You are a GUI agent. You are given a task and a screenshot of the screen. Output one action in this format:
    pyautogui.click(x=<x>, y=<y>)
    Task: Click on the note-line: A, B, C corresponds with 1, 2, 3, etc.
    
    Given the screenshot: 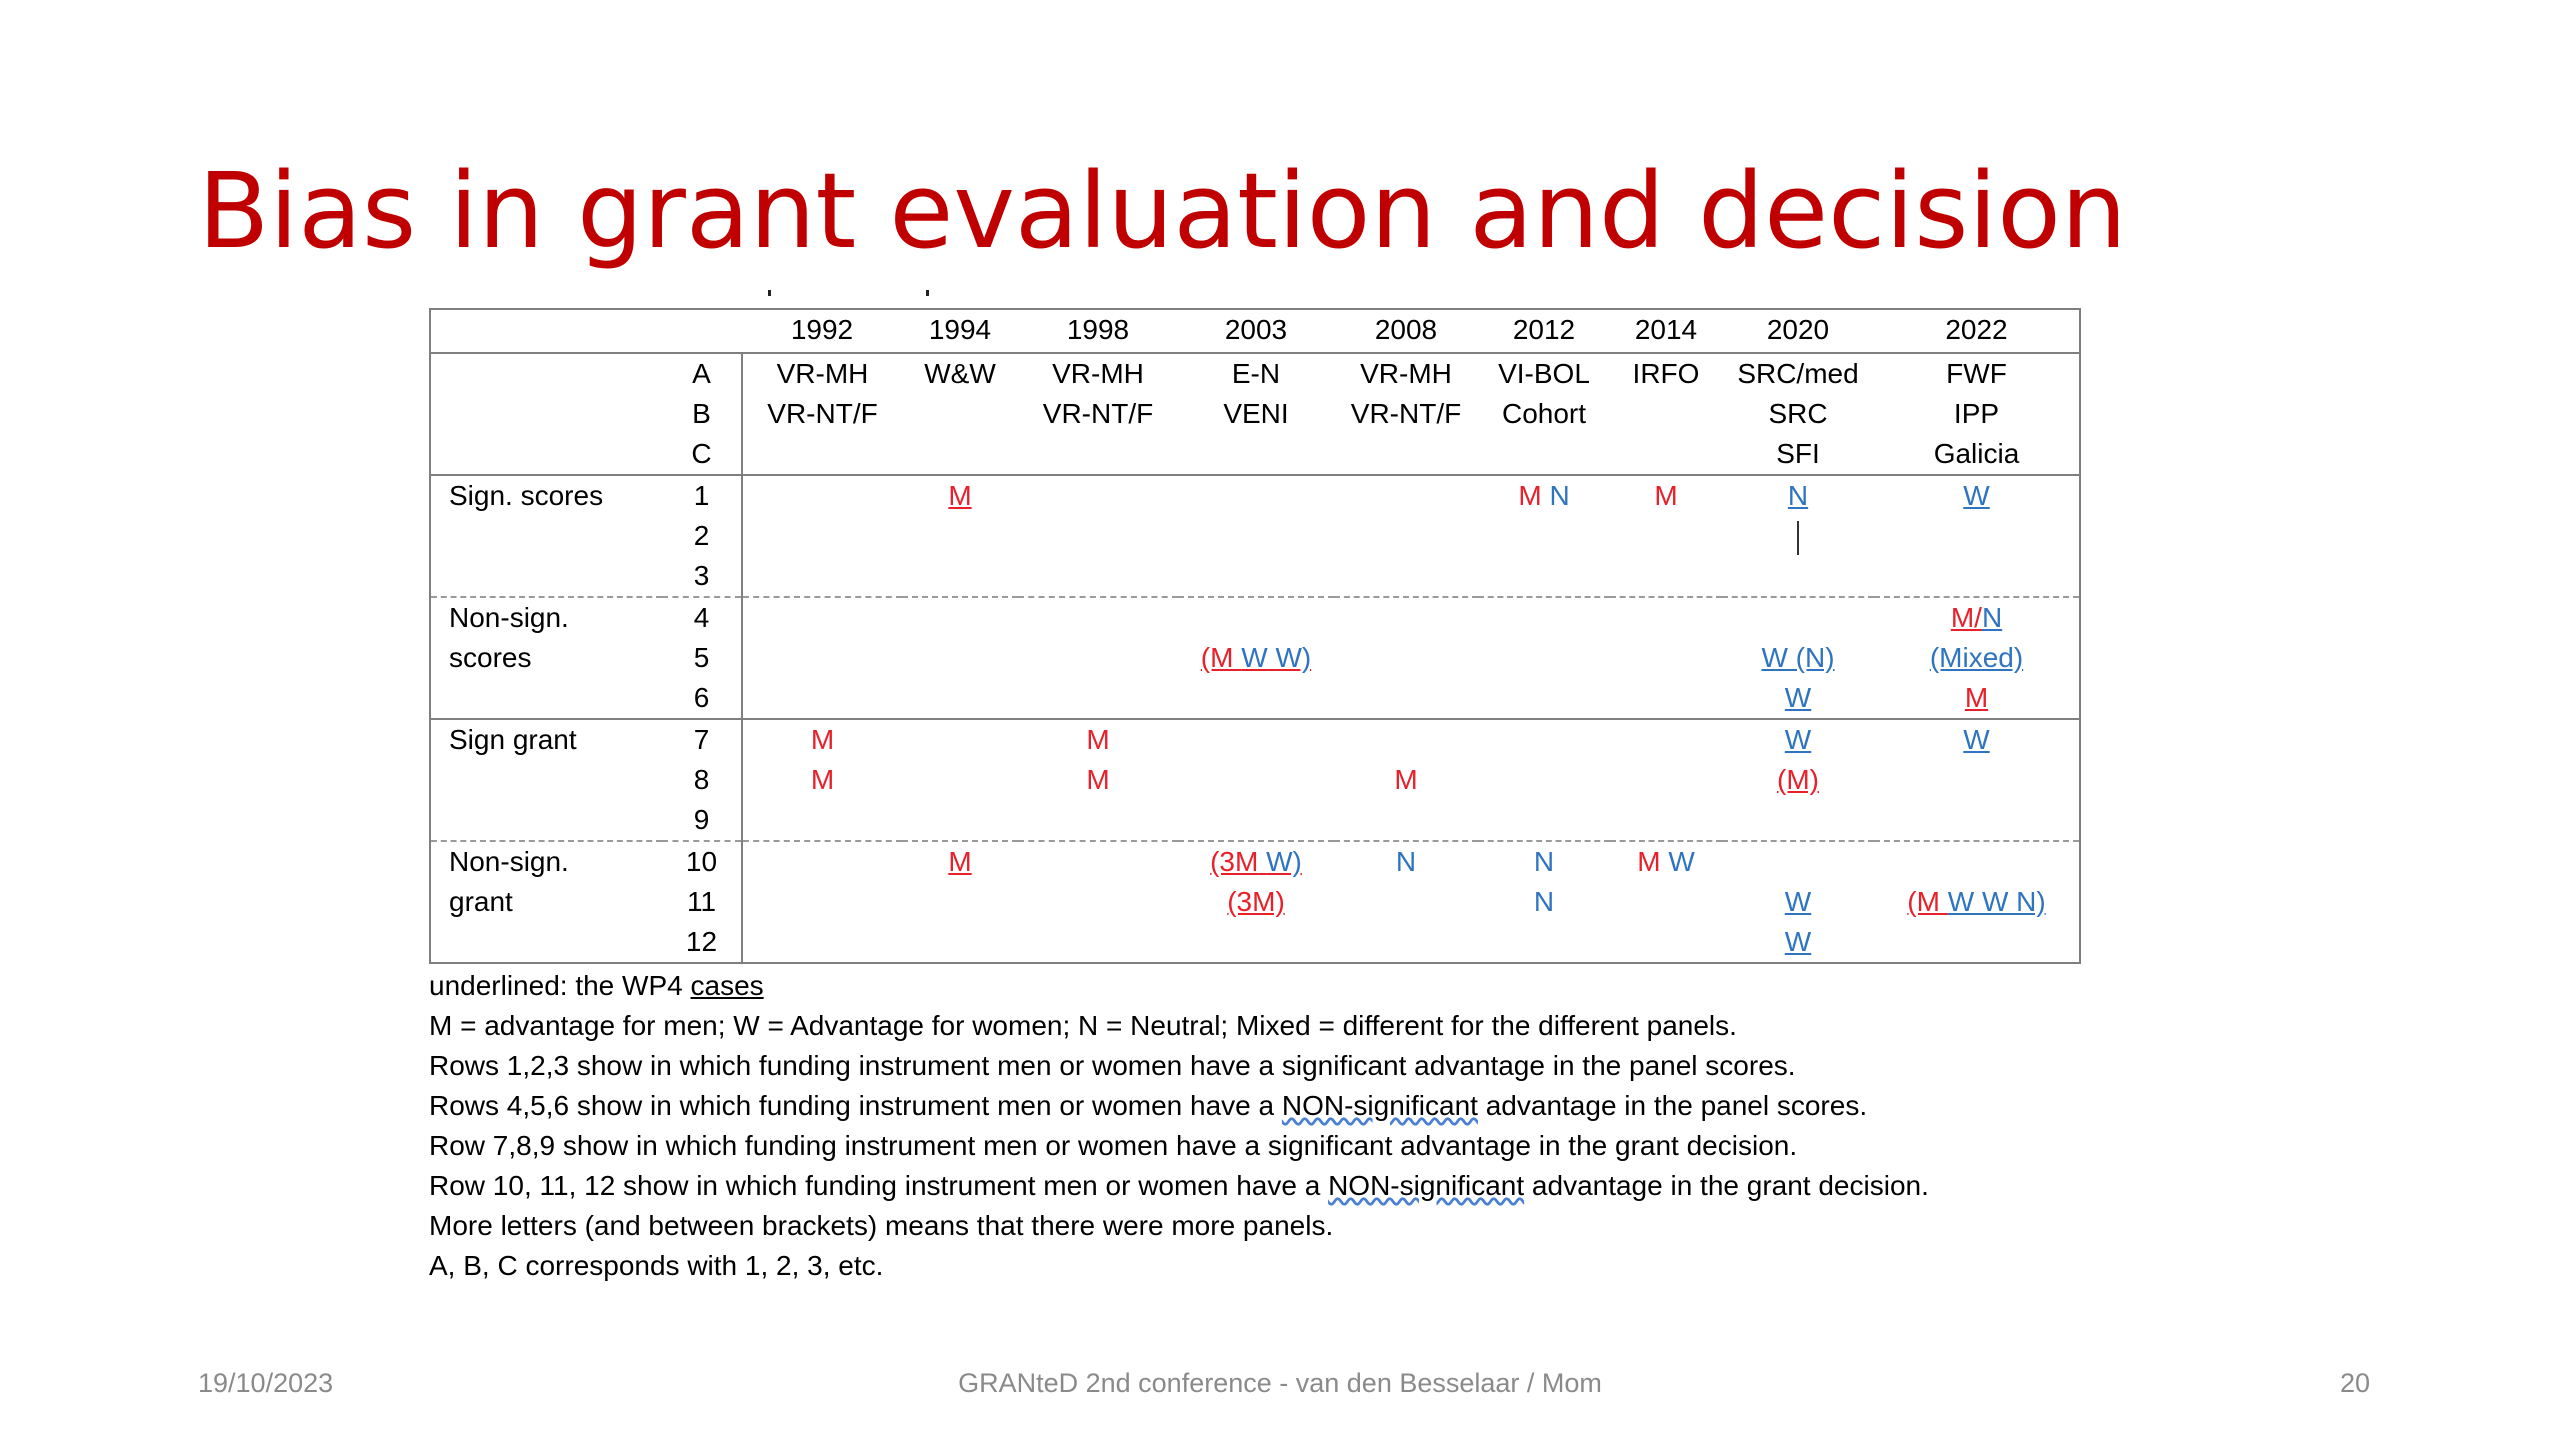 What is the action you would take?
    pyautogui.click(x=656, y=1265)
    